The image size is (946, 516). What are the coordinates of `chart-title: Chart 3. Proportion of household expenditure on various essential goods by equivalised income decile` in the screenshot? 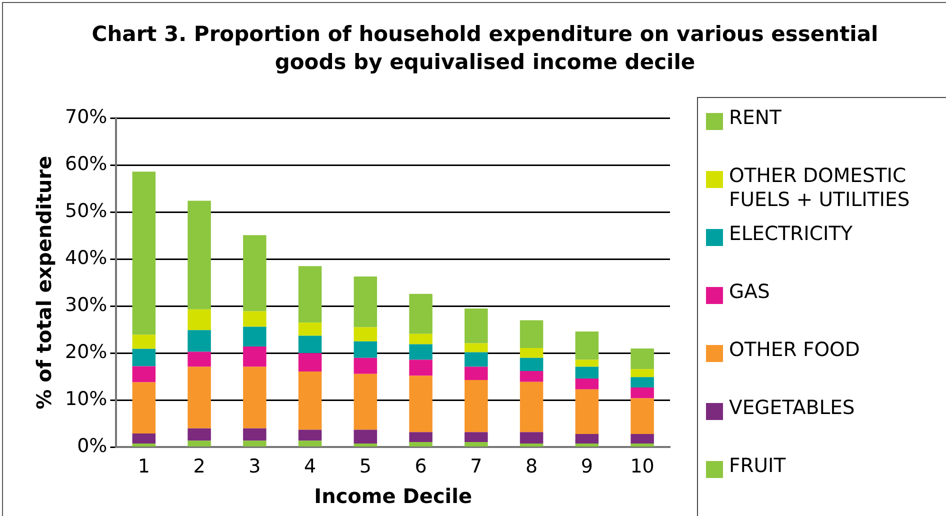 It's located at (485, 48).